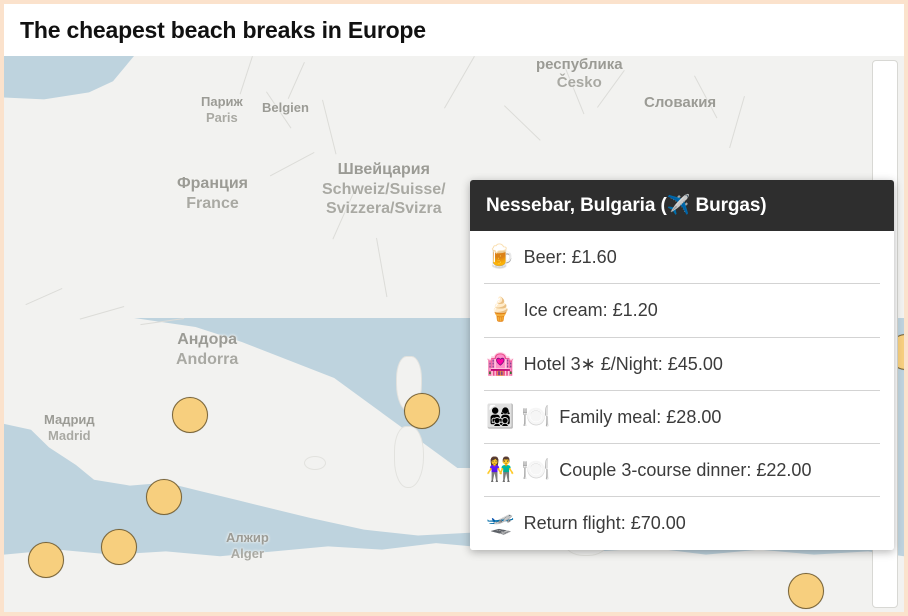  I want to click on price-row-beer: 🍺 Beer: £1.60, so click(682, 258).